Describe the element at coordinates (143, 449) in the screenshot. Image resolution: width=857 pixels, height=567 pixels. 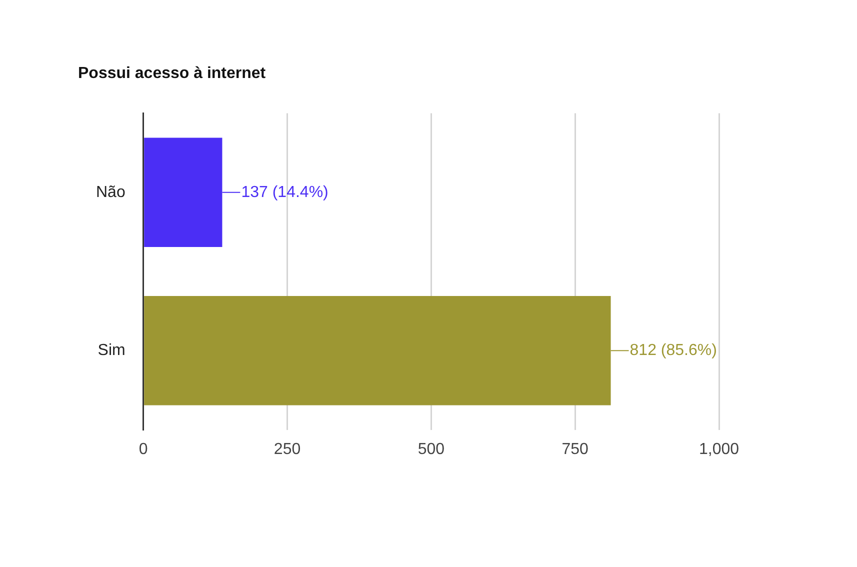
I see `x-tick-label: 0` at that location.